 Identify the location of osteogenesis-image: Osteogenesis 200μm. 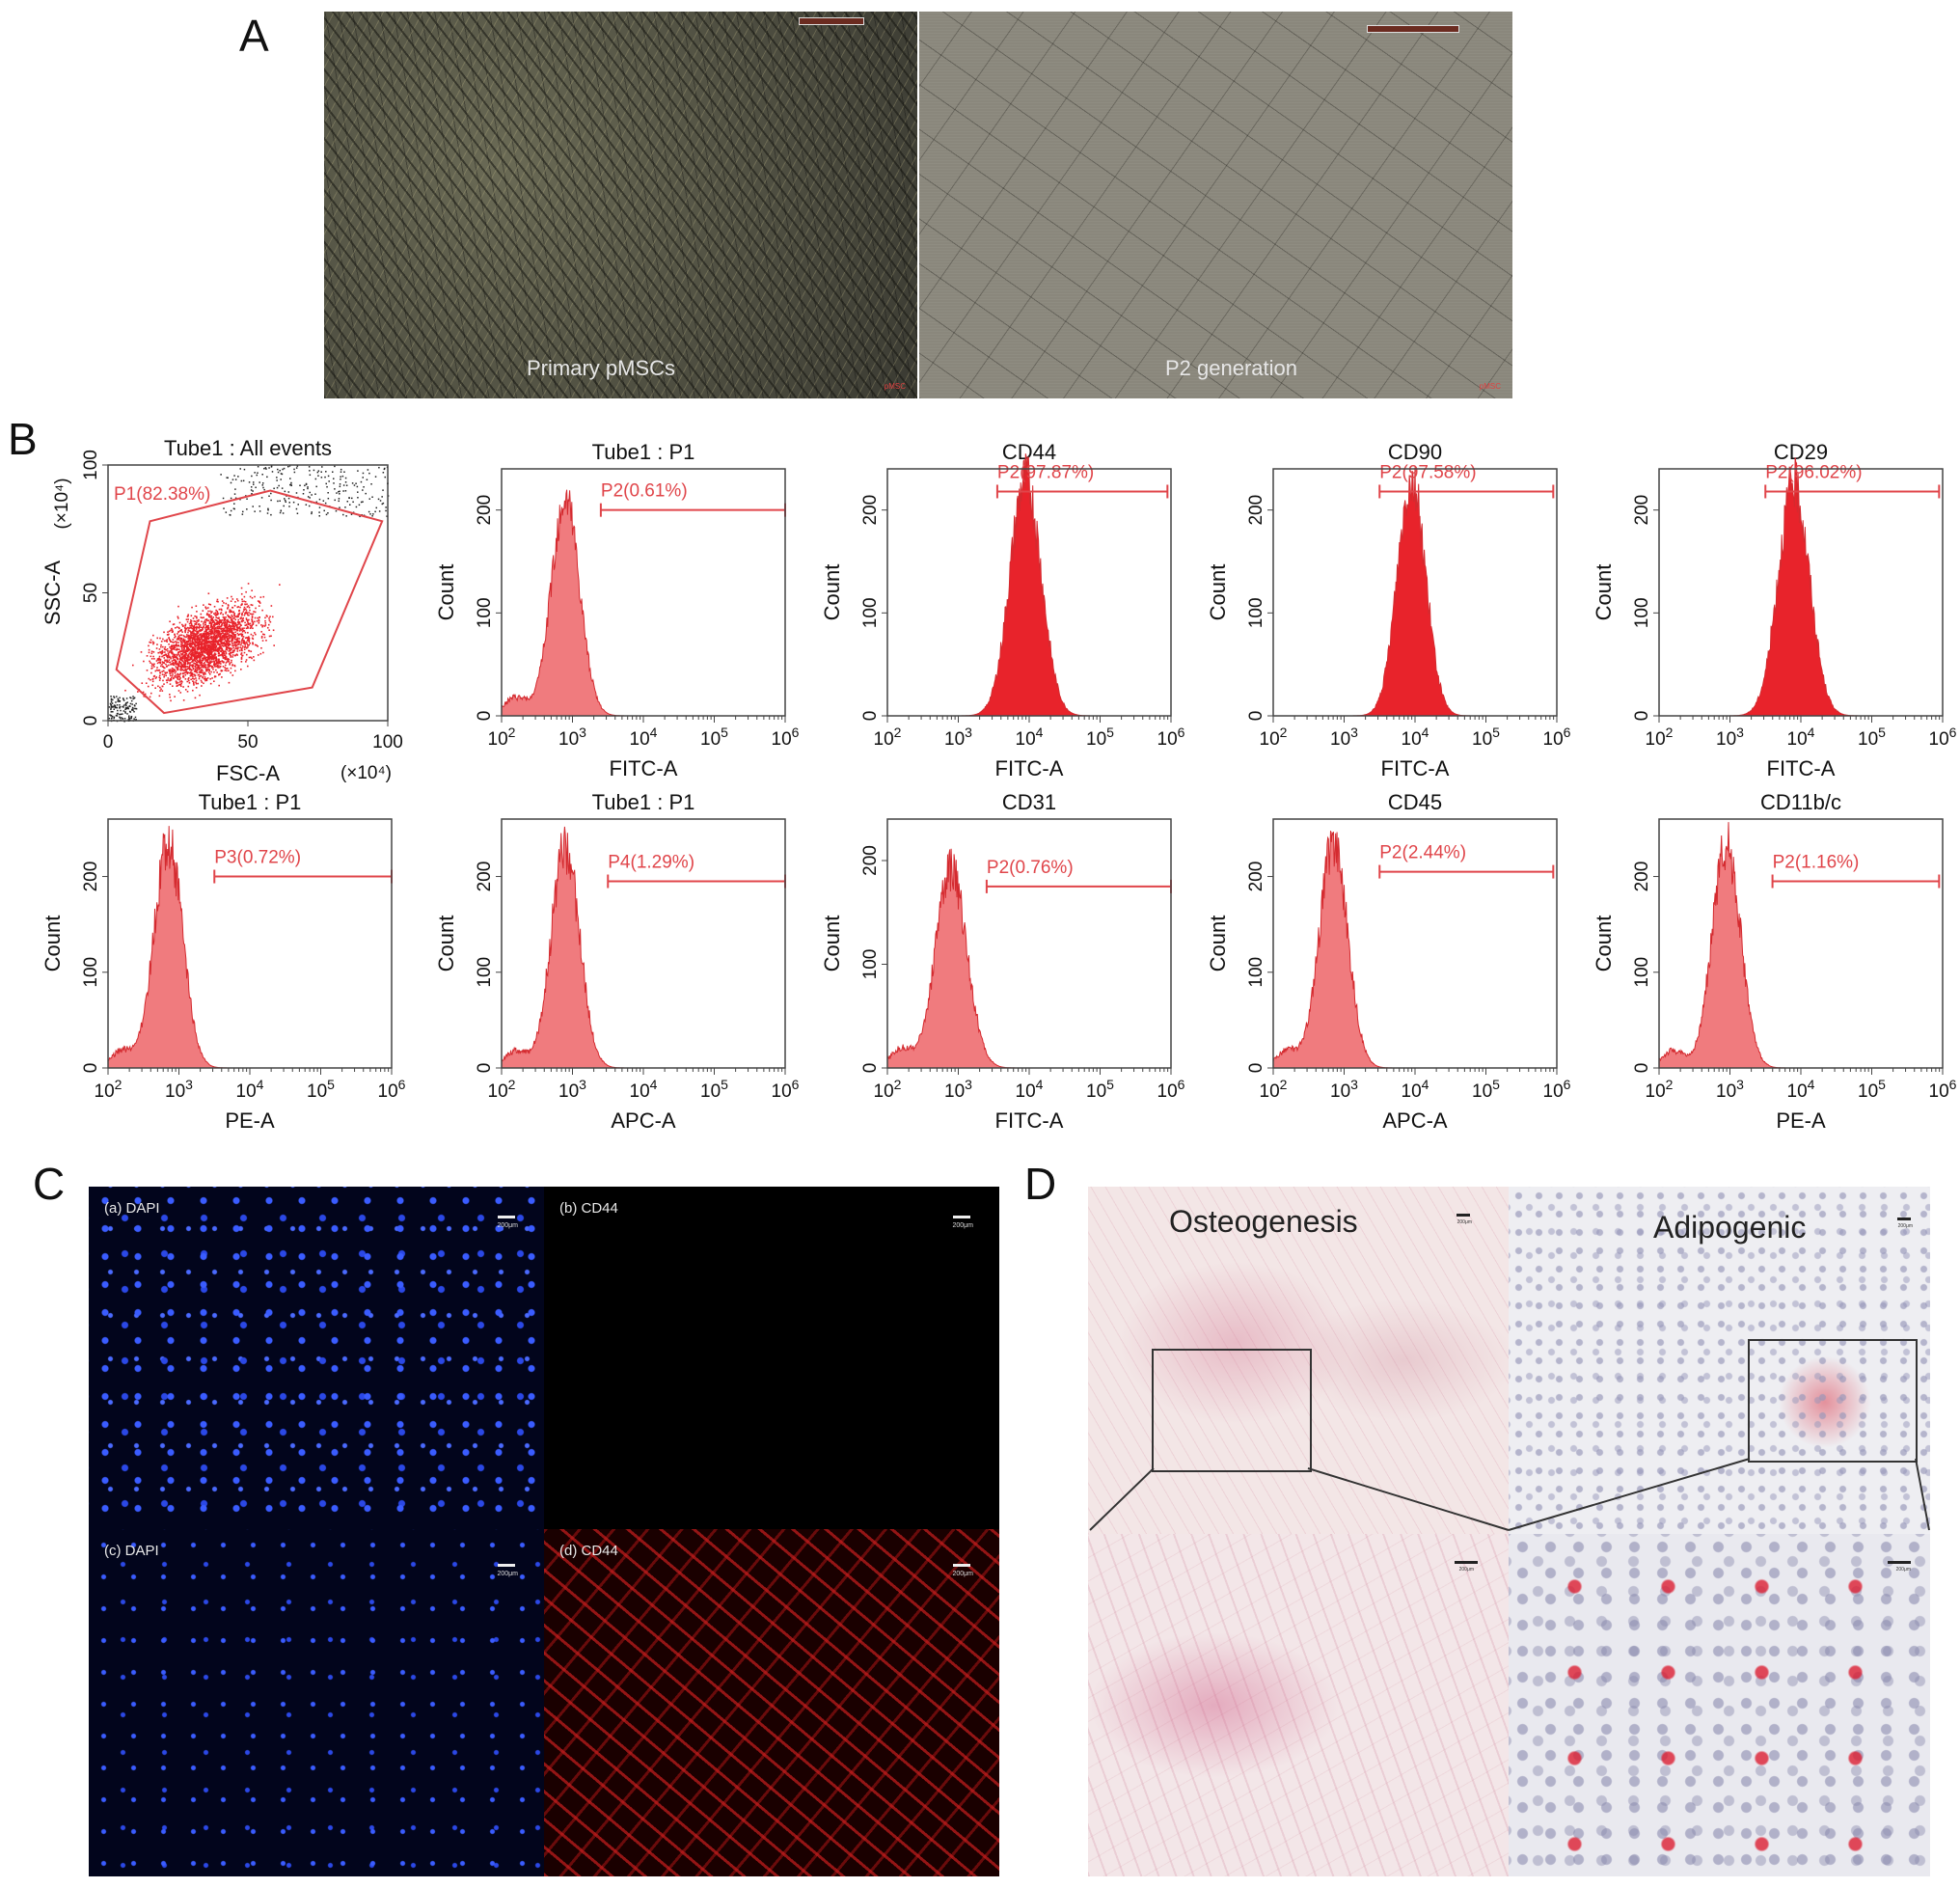
(1298, 1360).